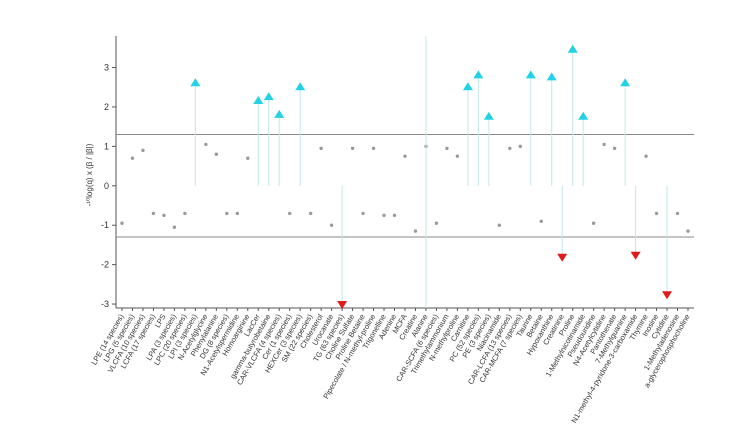 The image size is (745, 446). Describe the element at coordinates (106, 186) in the screenshot. I see `y-tick-label: 0` at that location.